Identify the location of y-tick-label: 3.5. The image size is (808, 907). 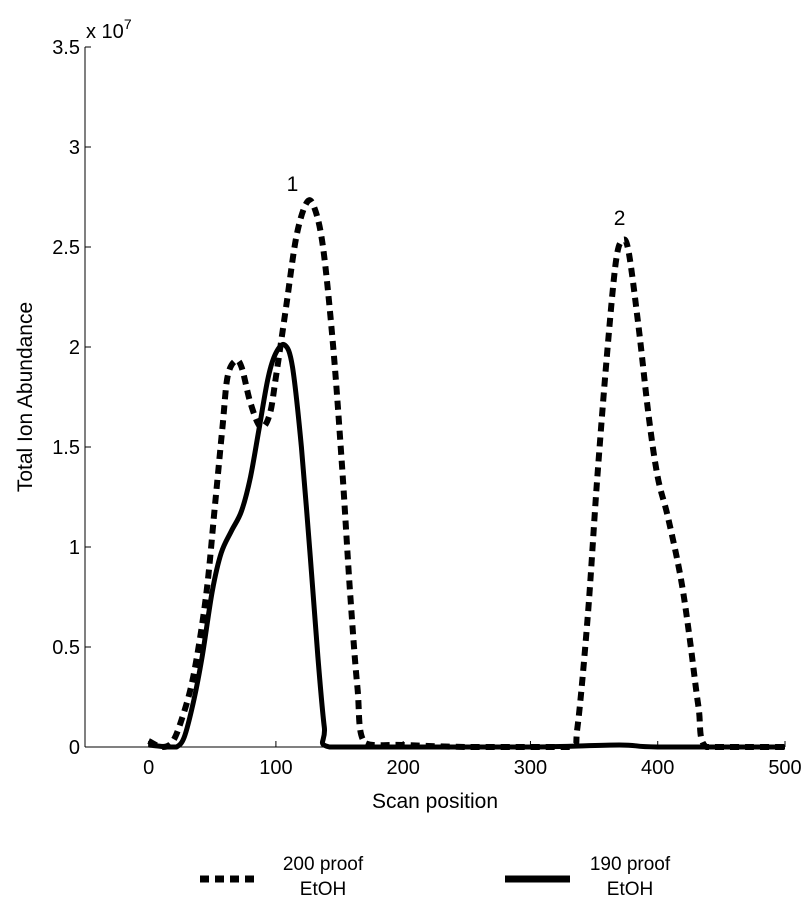
(66, 48).